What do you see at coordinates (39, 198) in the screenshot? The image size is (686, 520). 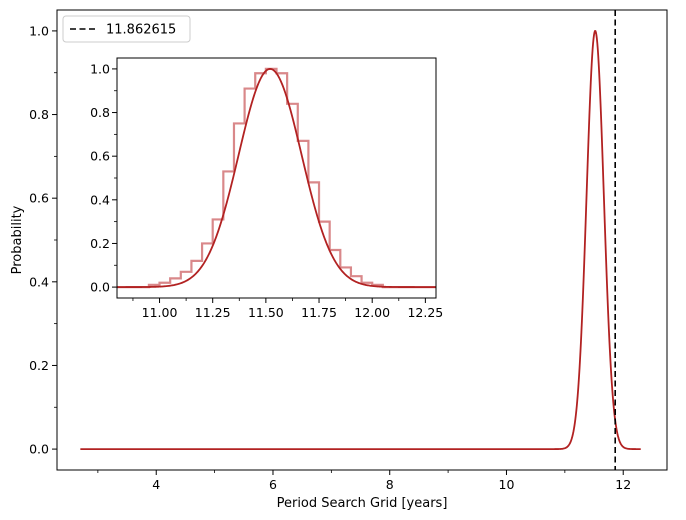 I see `main-y-tick-label: 0.6` at bounding box center [39, 198].